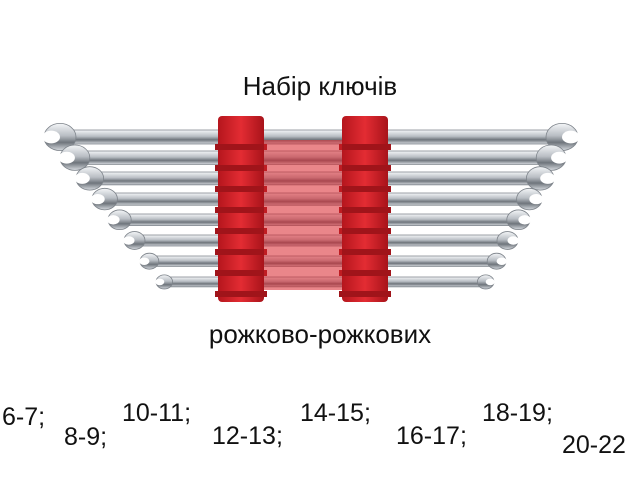  What do you see at coordinates (320, 86) in the screenshot?
I see `page-title: Набір ключів` at bounding box center [320, 86].